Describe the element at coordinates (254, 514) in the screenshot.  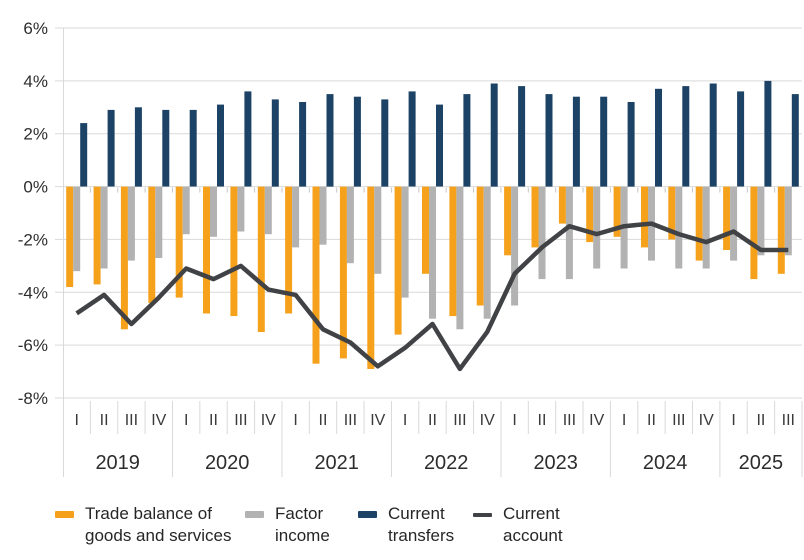
I see `factor-income-swatch-icon` at that location.